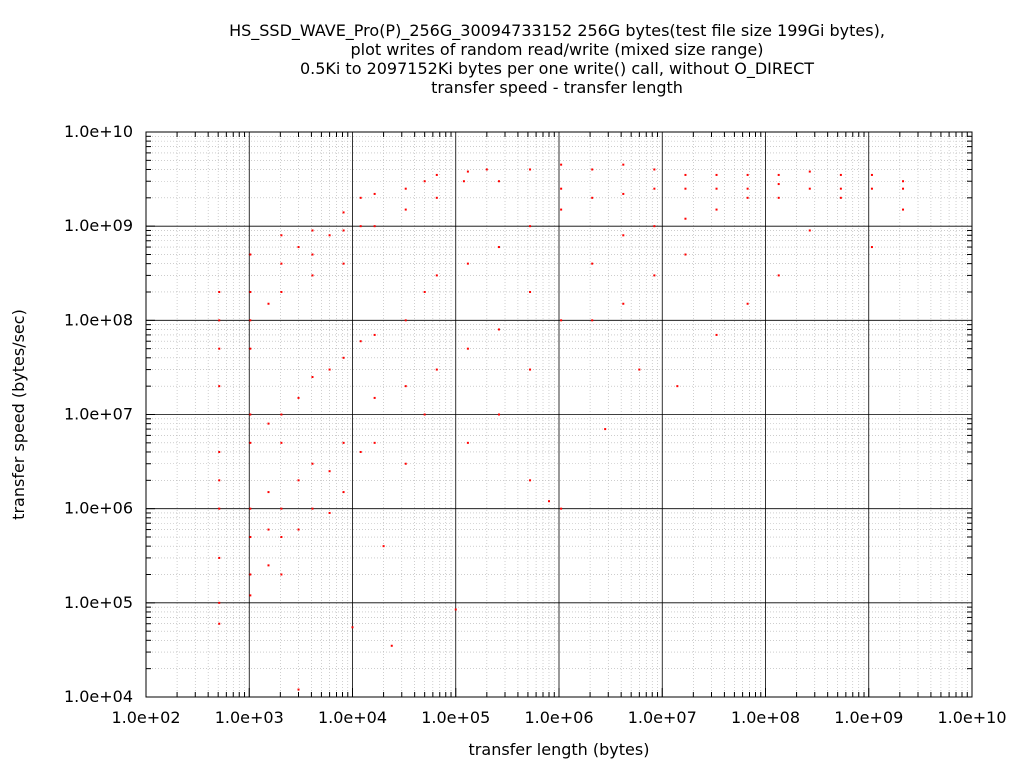 The width and height of the screenshot is (1024, 768). I want to click on x-tick-label: 1.0e+06, so click(558, 717).